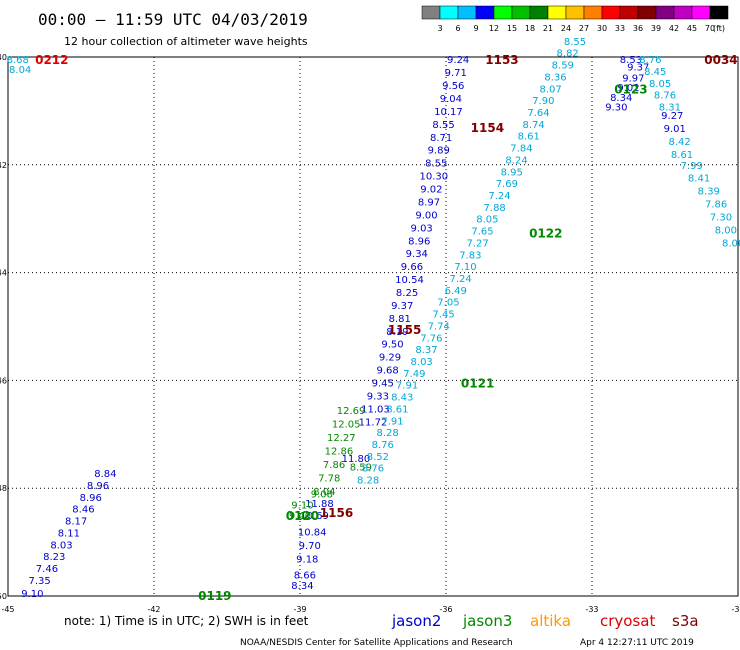 Image resolution: width=740 pixels, height=650 pixels. Describe the element at coordinates (76, 522) in the screenshot. I see `data-point-label: 8.17` at that location.